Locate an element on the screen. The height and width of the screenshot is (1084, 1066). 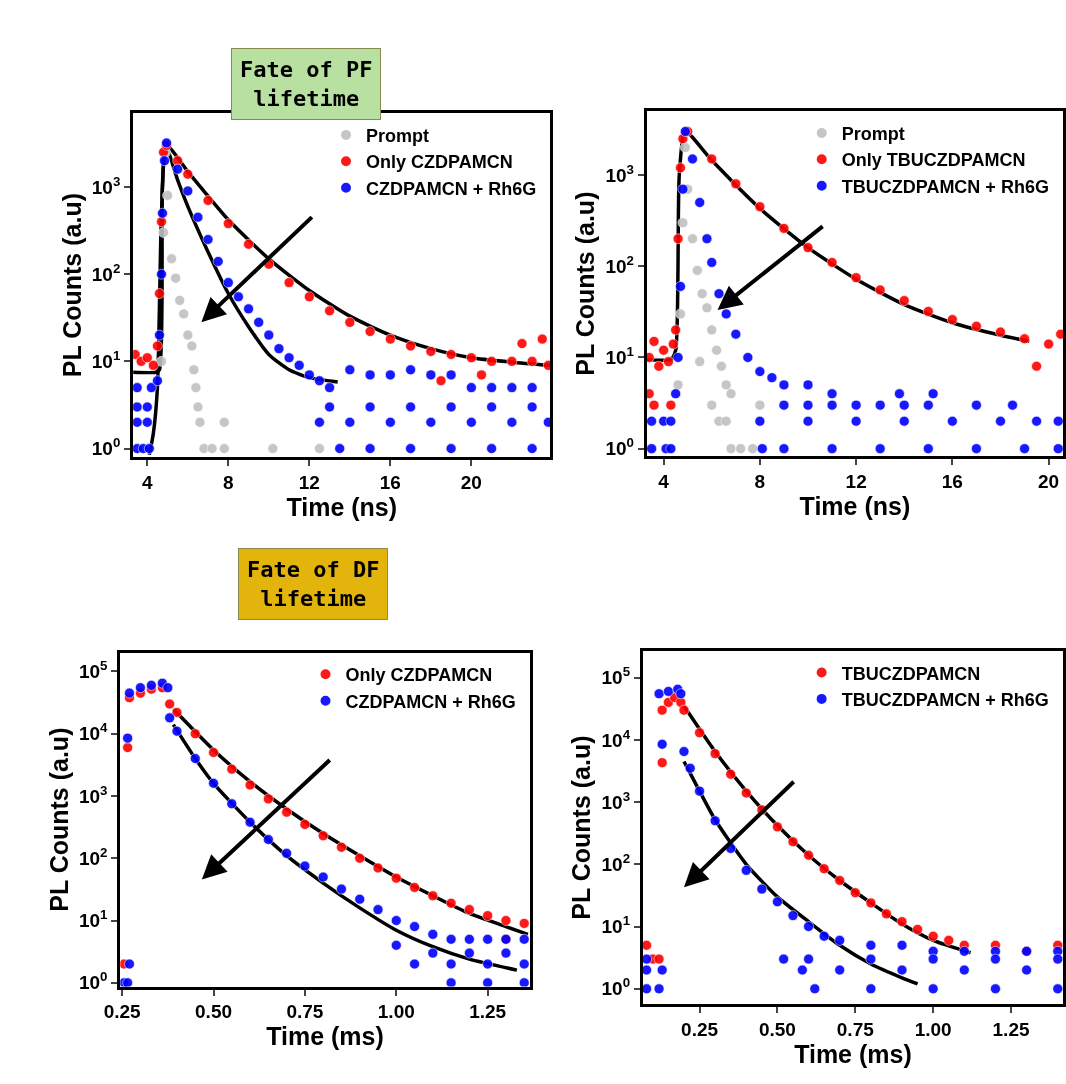
legend-label: Only TBUCZDPAMCN is located at coordinates (933, 160).